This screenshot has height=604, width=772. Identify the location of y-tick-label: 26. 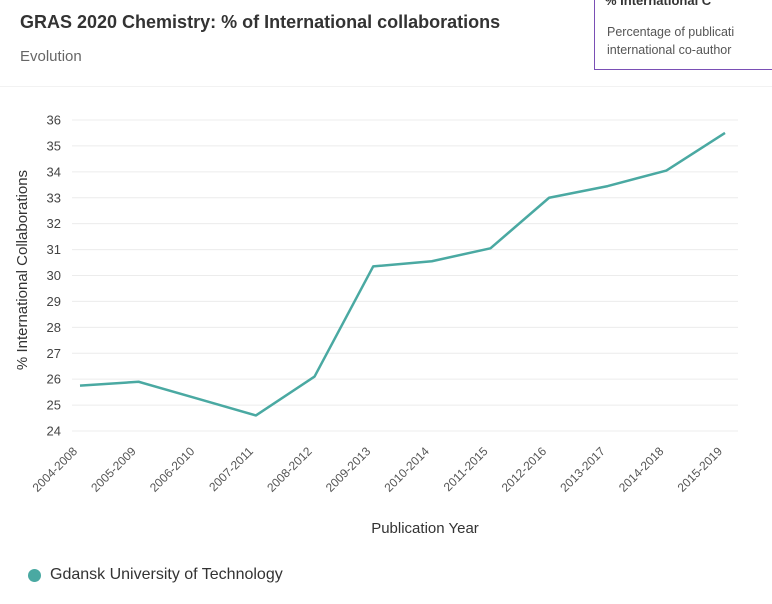
(54, 379).